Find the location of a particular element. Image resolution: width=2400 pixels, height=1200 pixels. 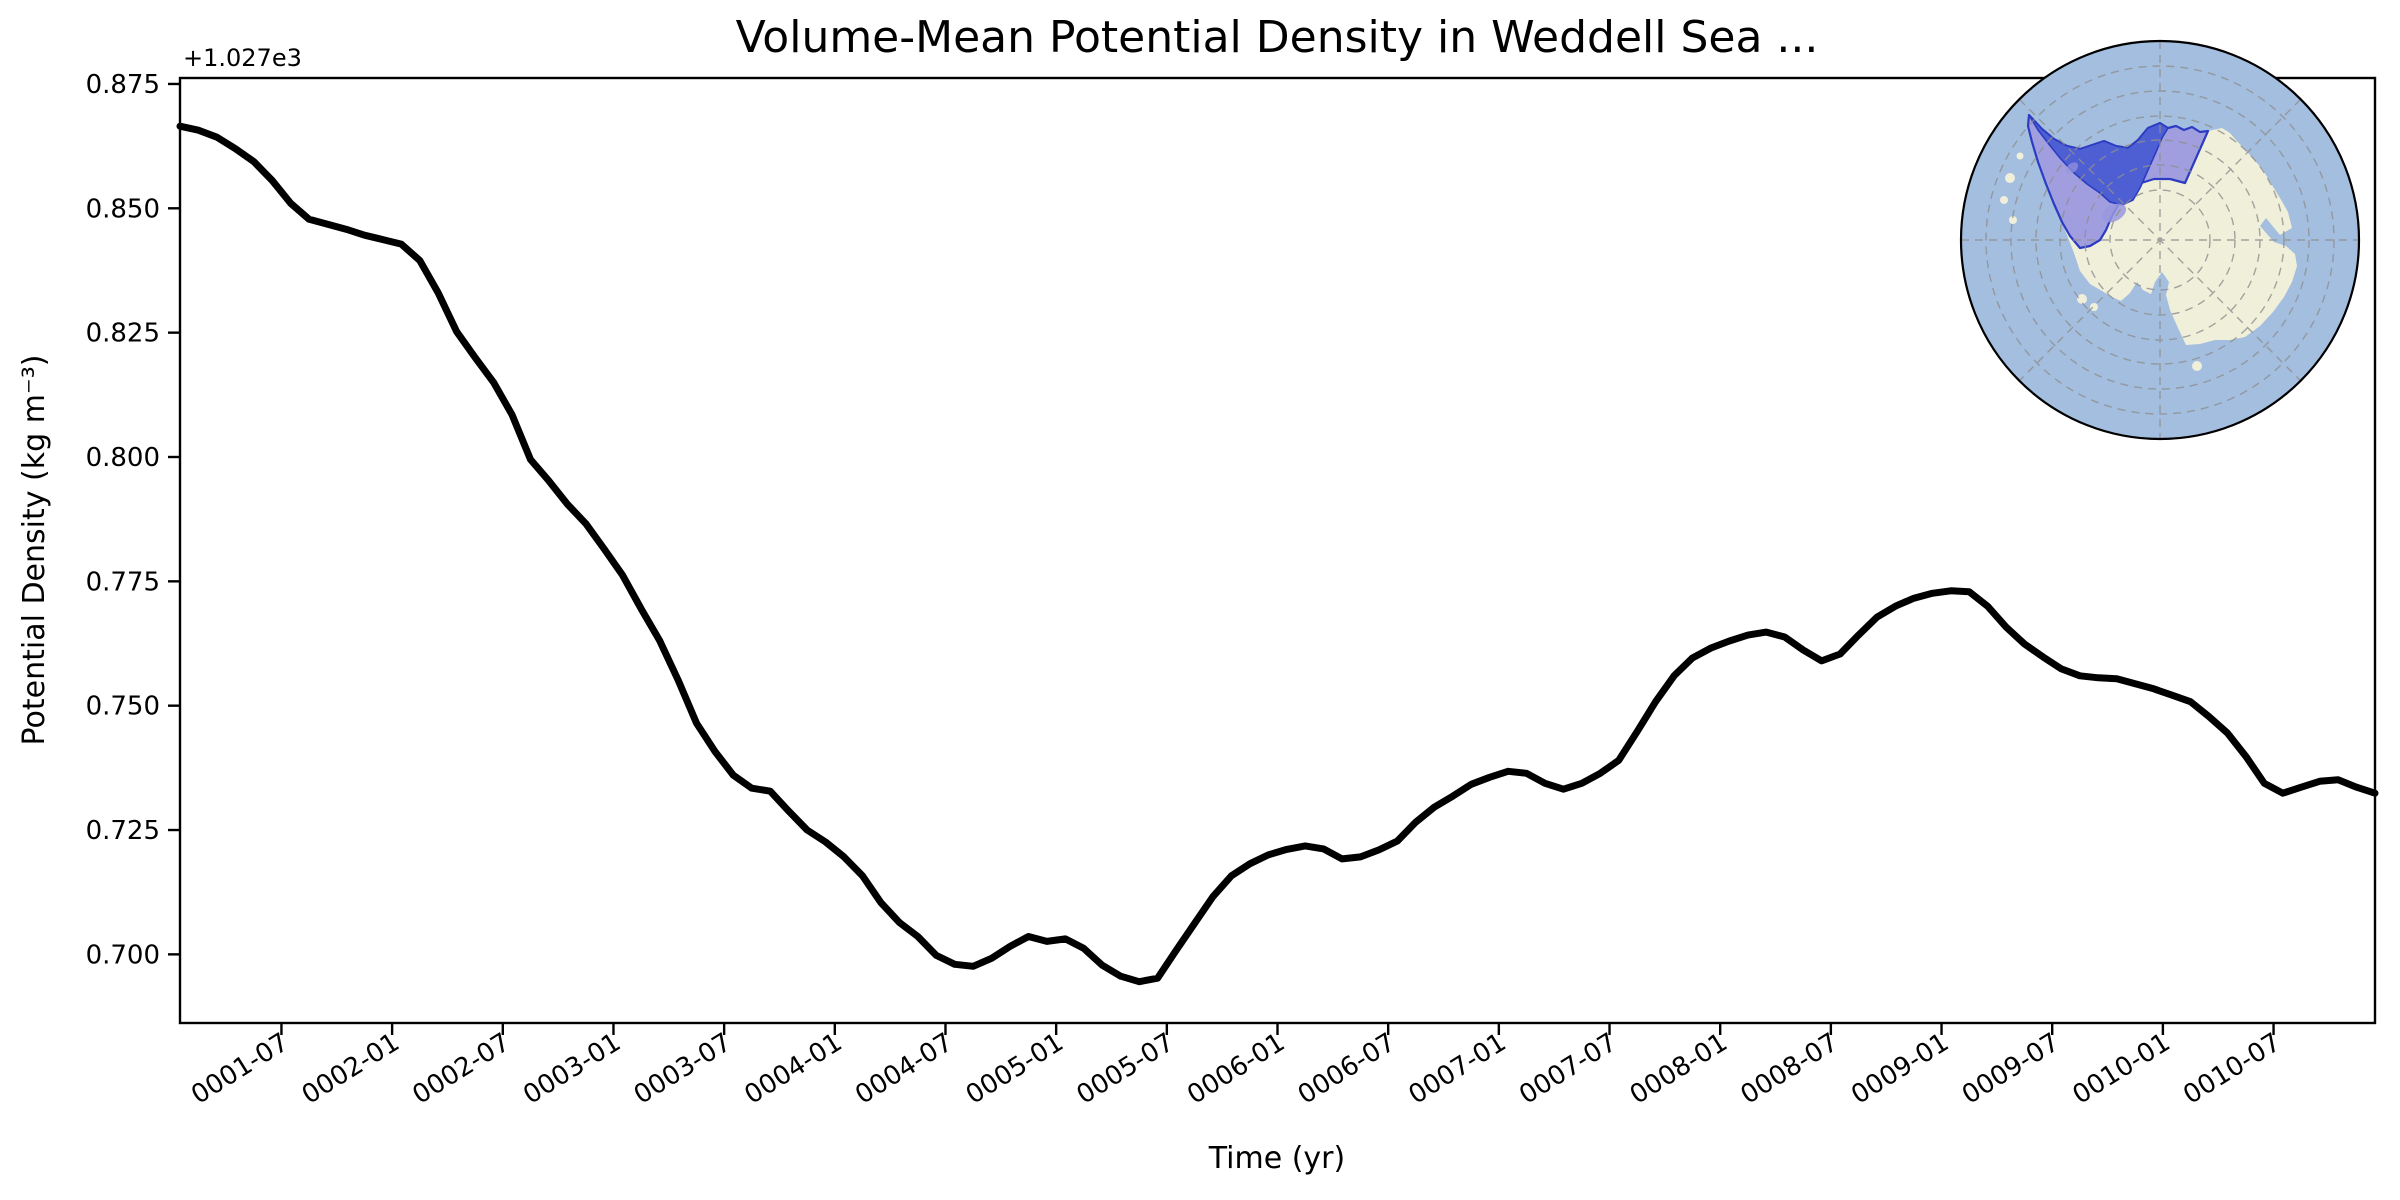

latitude-circle is located at coordinates (2160, 240).